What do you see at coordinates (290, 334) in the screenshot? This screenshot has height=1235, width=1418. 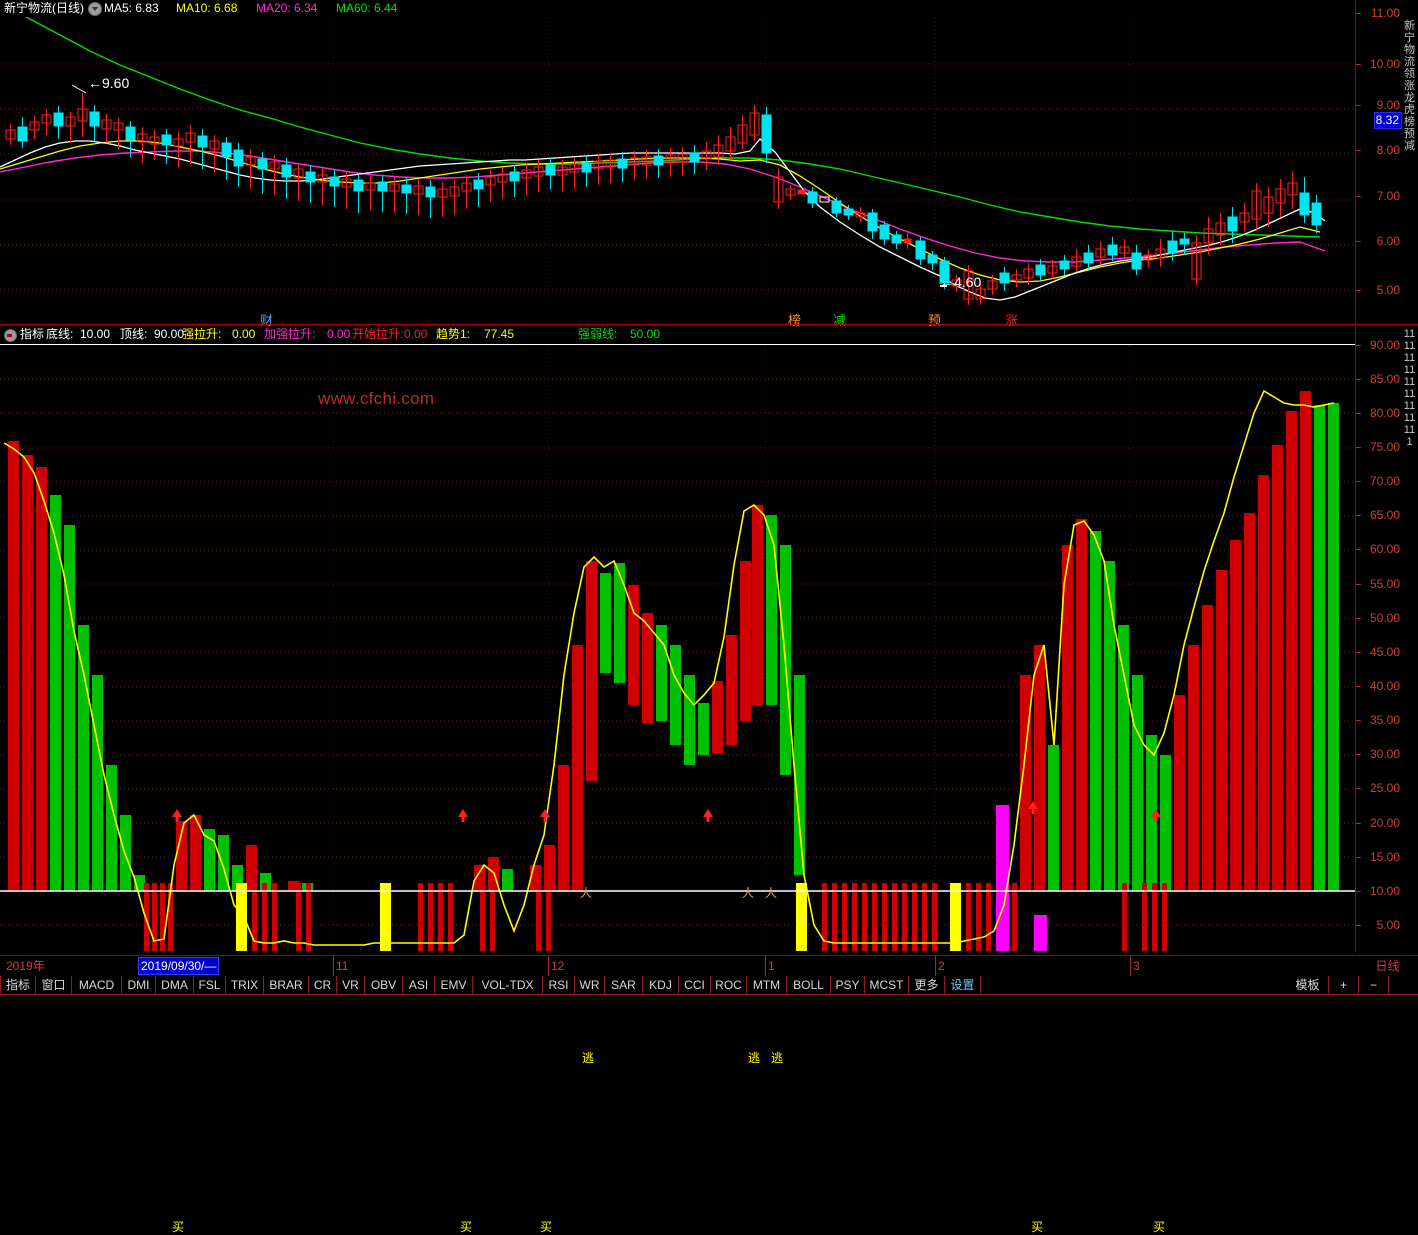 I see `extra-pull-name: 加强拉升:` at bounding box center [290, 334].